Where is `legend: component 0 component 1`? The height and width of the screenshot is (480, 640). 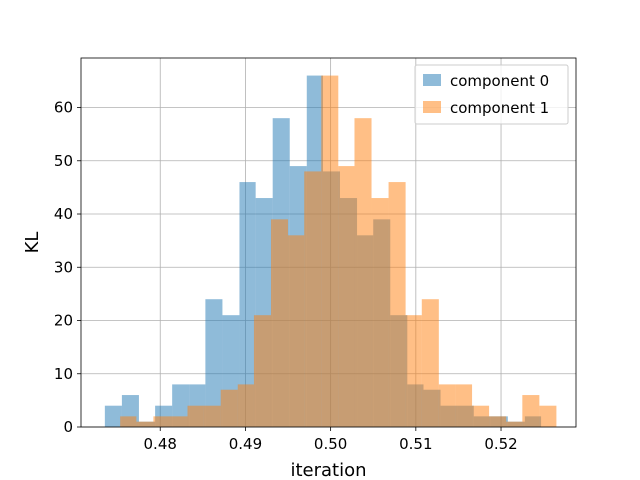 legend: component 0 component 1 is located at coordinates (491, 94).